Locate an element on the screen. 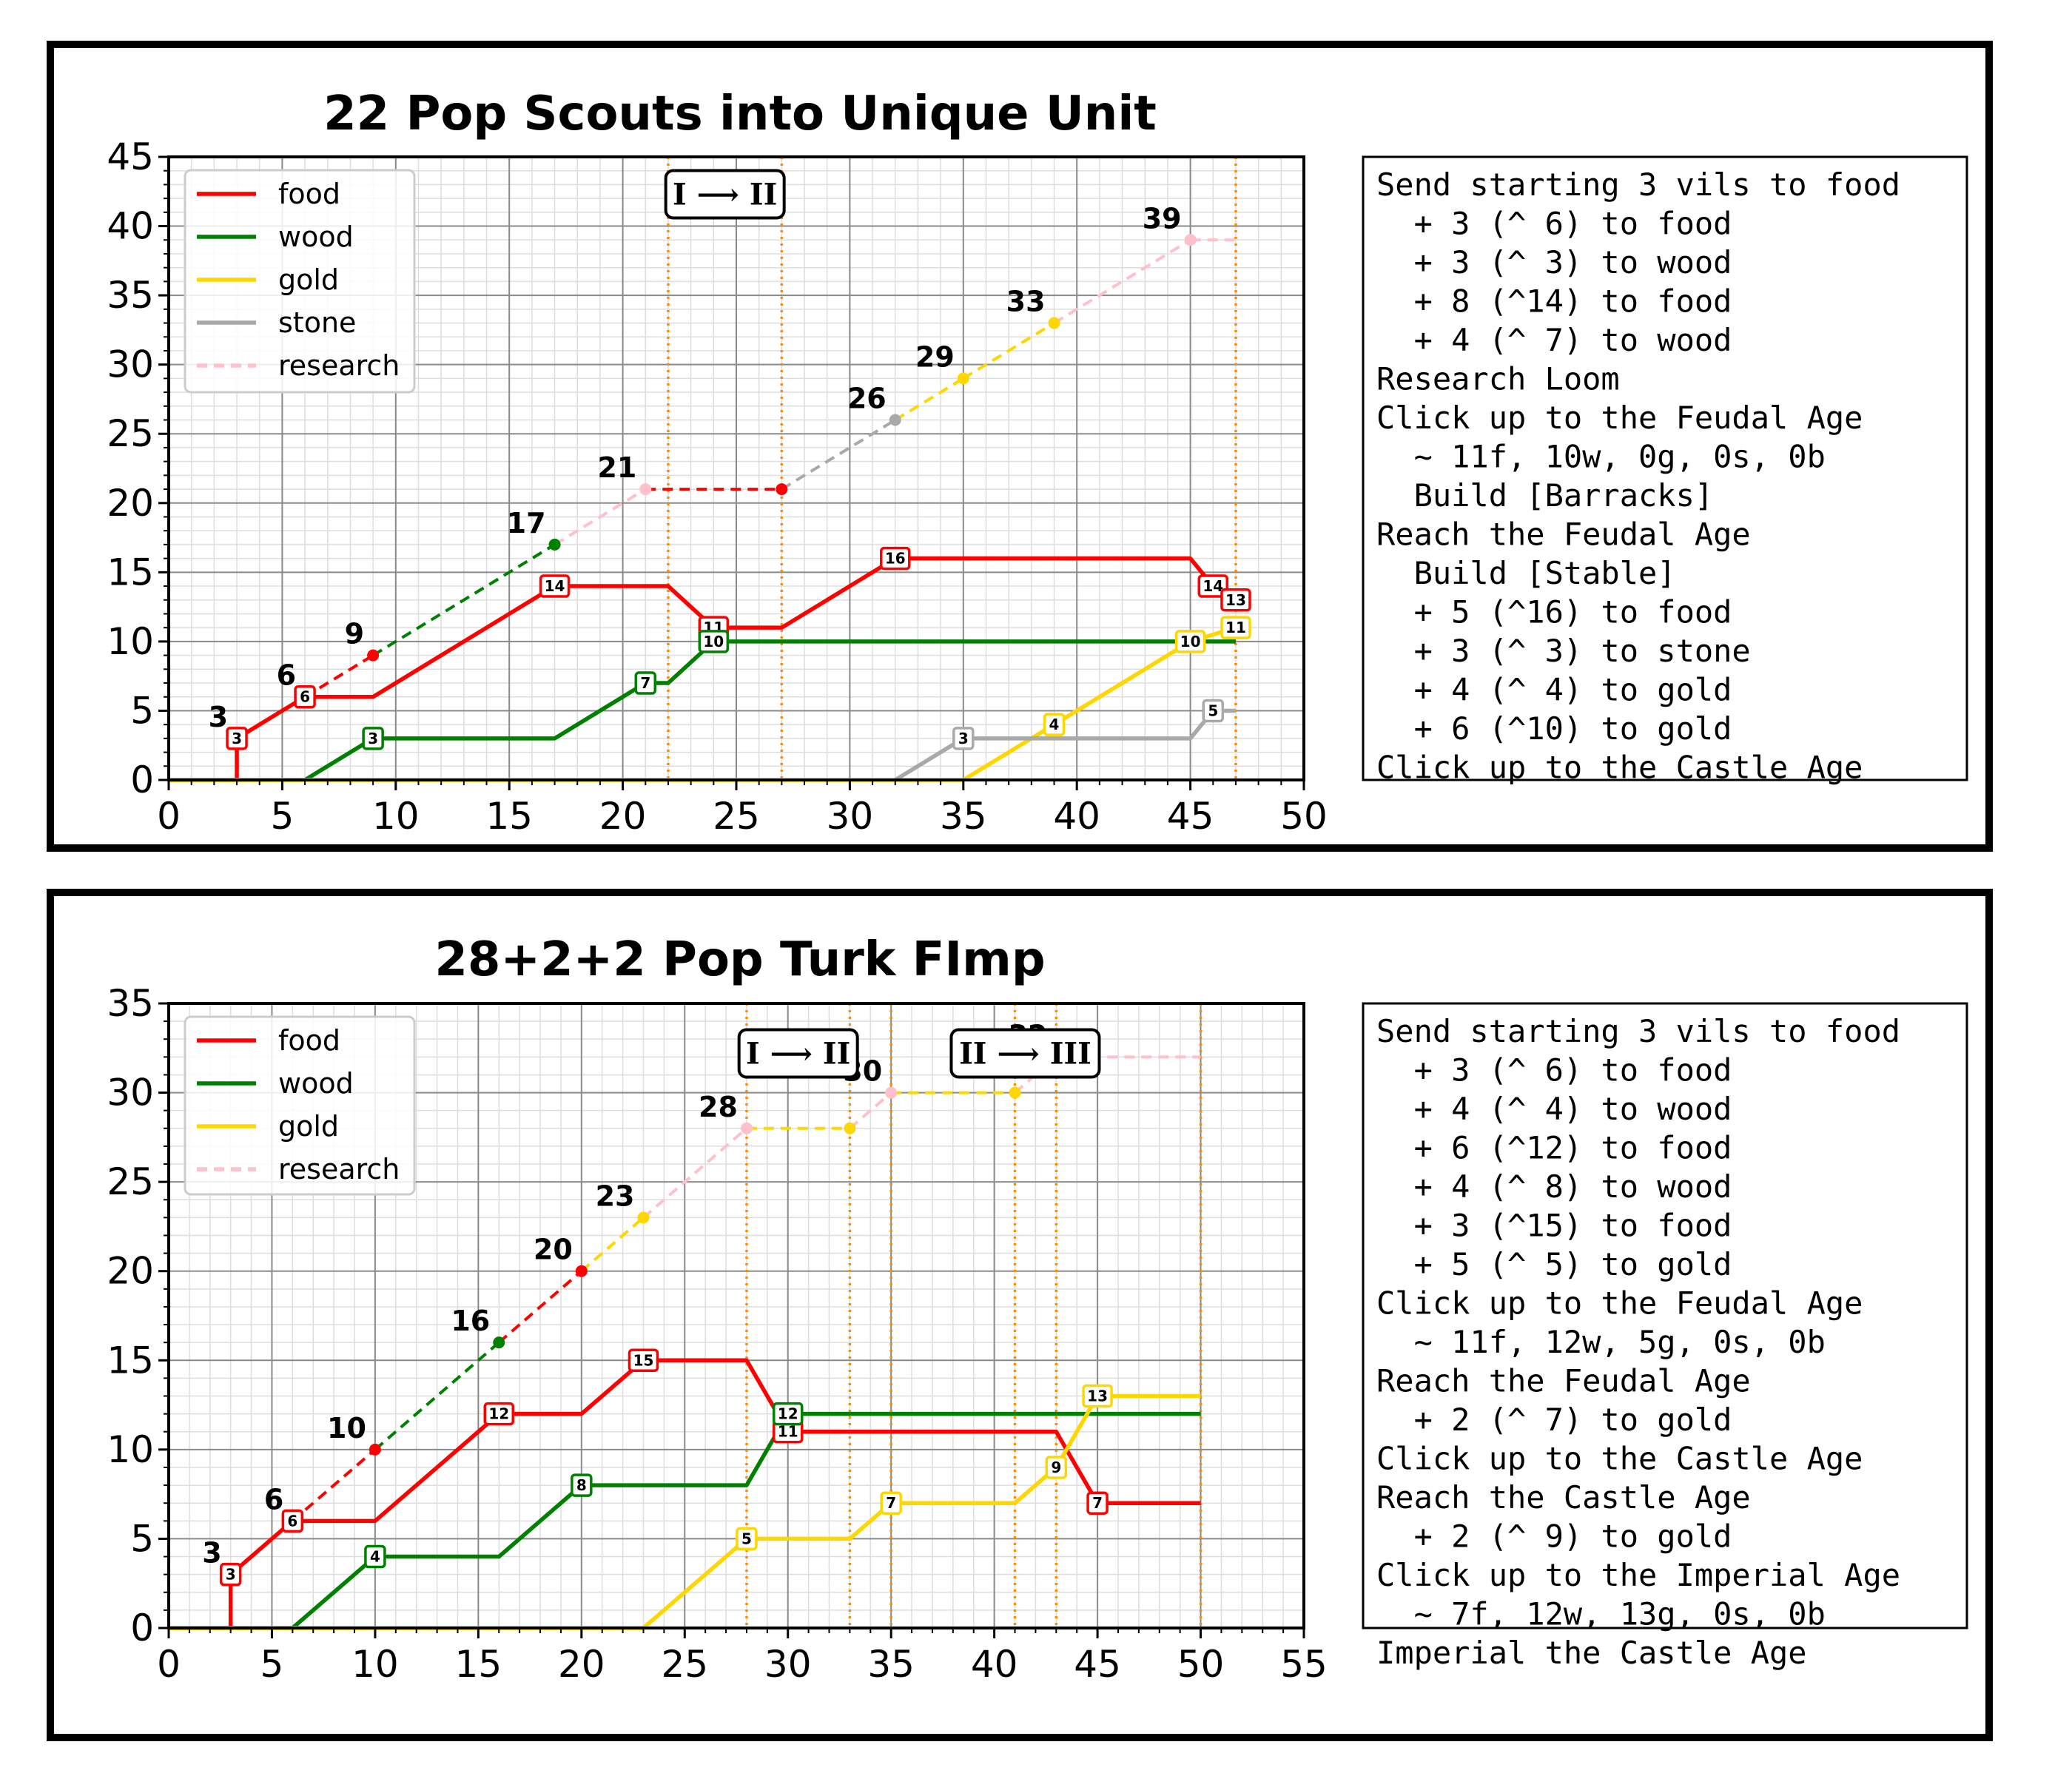  badge-label: 7 is located at coordinates (645, 683).